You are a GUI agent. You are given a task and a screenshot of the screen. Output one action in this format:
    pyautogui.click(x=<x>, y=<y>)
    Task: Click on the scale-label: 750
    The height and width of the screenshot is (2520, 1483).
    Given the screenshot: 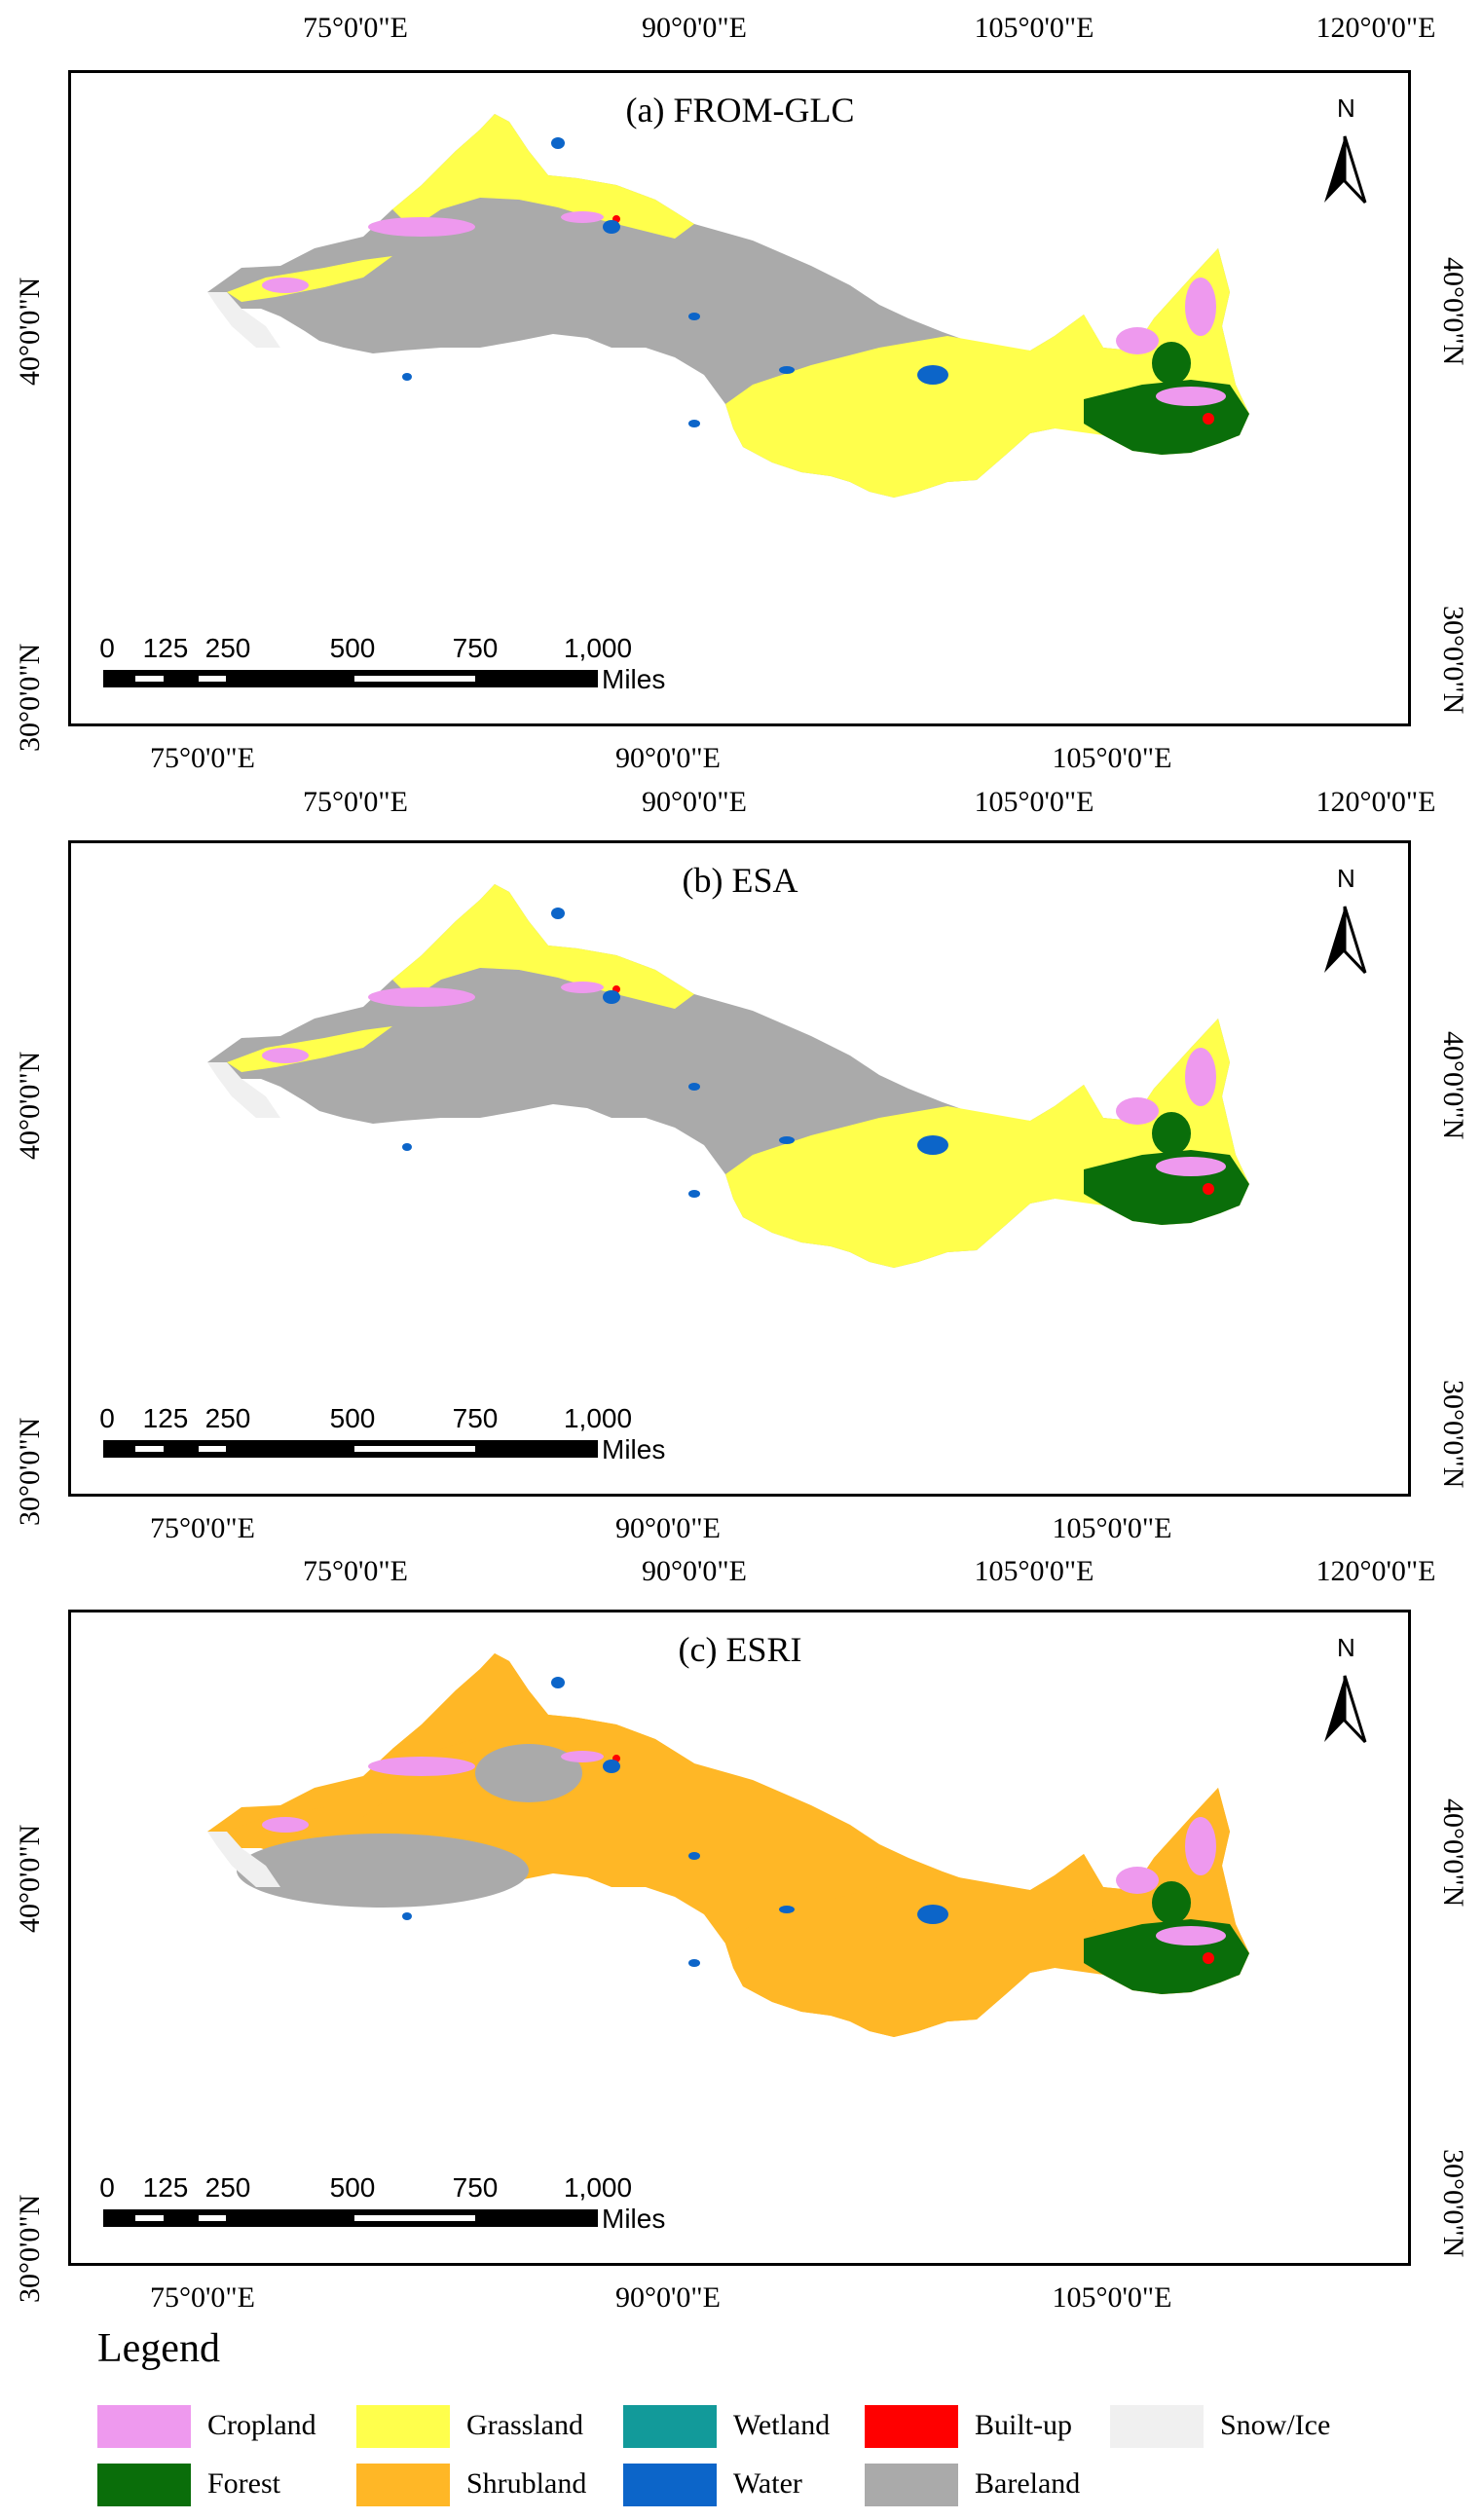 What is the action you would take?
    pyautogui.click(x=475, y=648)
    